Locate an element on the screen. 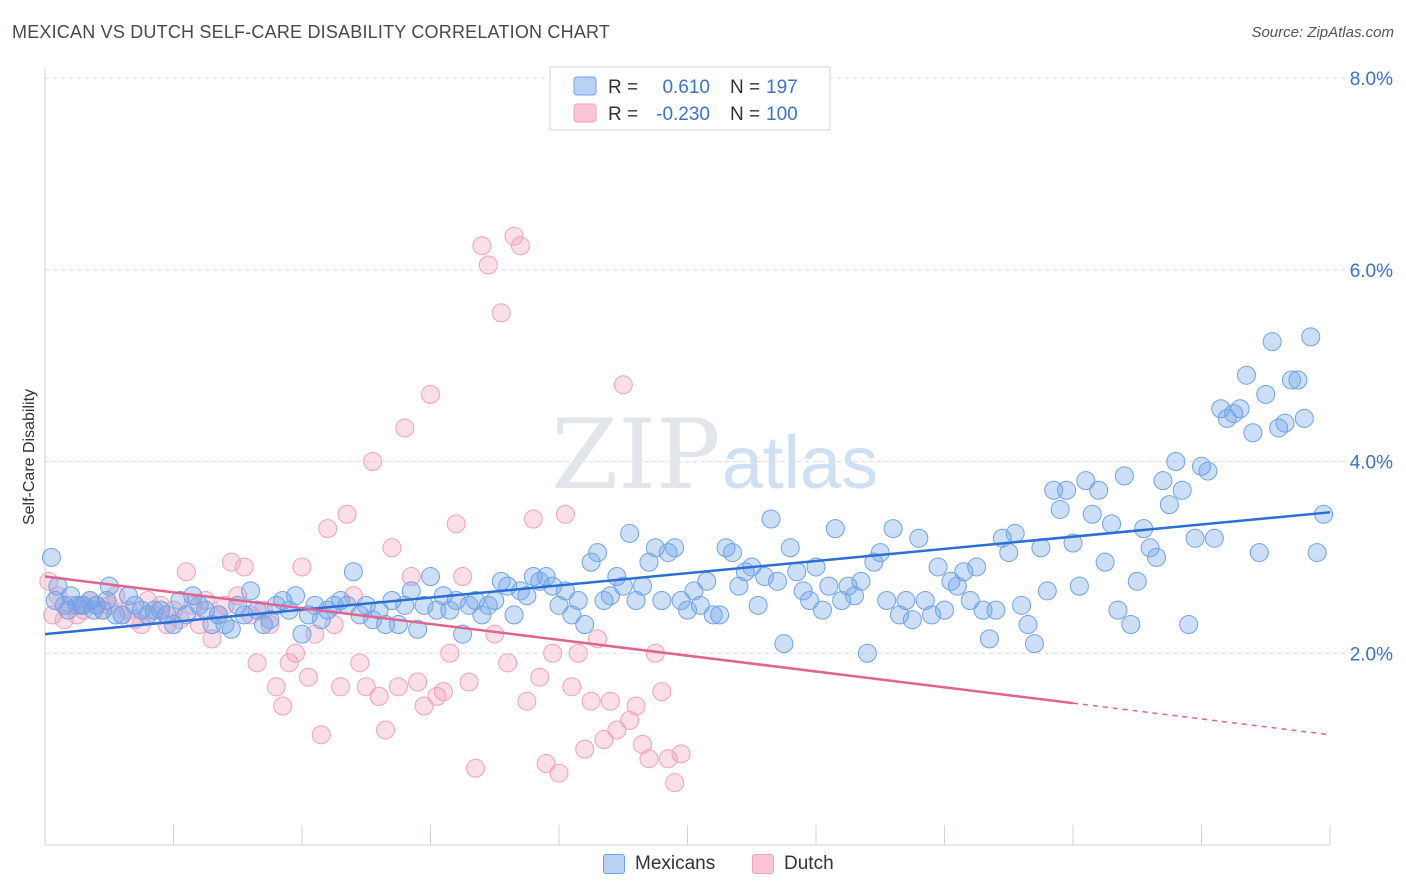 This screenshot has width=1406, height=892. legend-swatch-mexicans is located at coordinates (585, 86).